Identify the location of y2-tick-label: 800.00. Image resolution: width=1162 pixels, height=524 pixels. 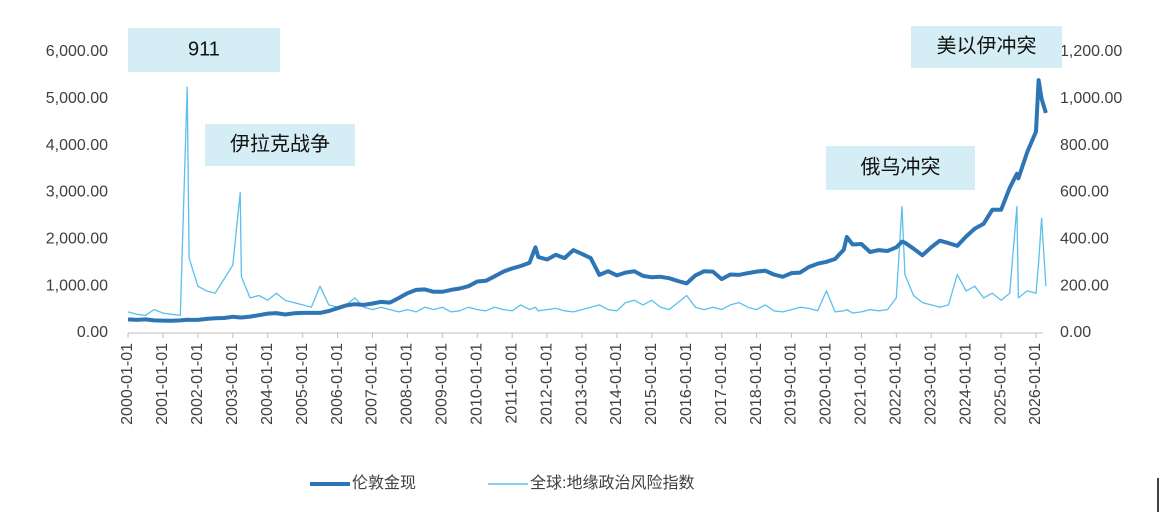
(1084, 145).